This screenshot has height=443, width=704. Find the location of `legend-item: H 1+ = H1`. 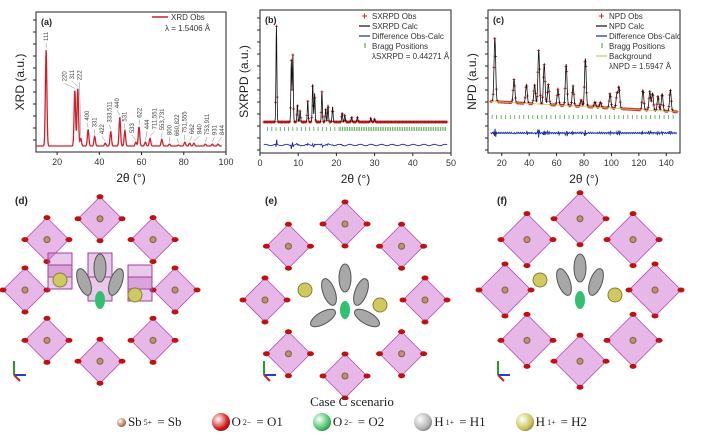

legend-item: H 1+ = H1 is located at coordinates (450, 422).